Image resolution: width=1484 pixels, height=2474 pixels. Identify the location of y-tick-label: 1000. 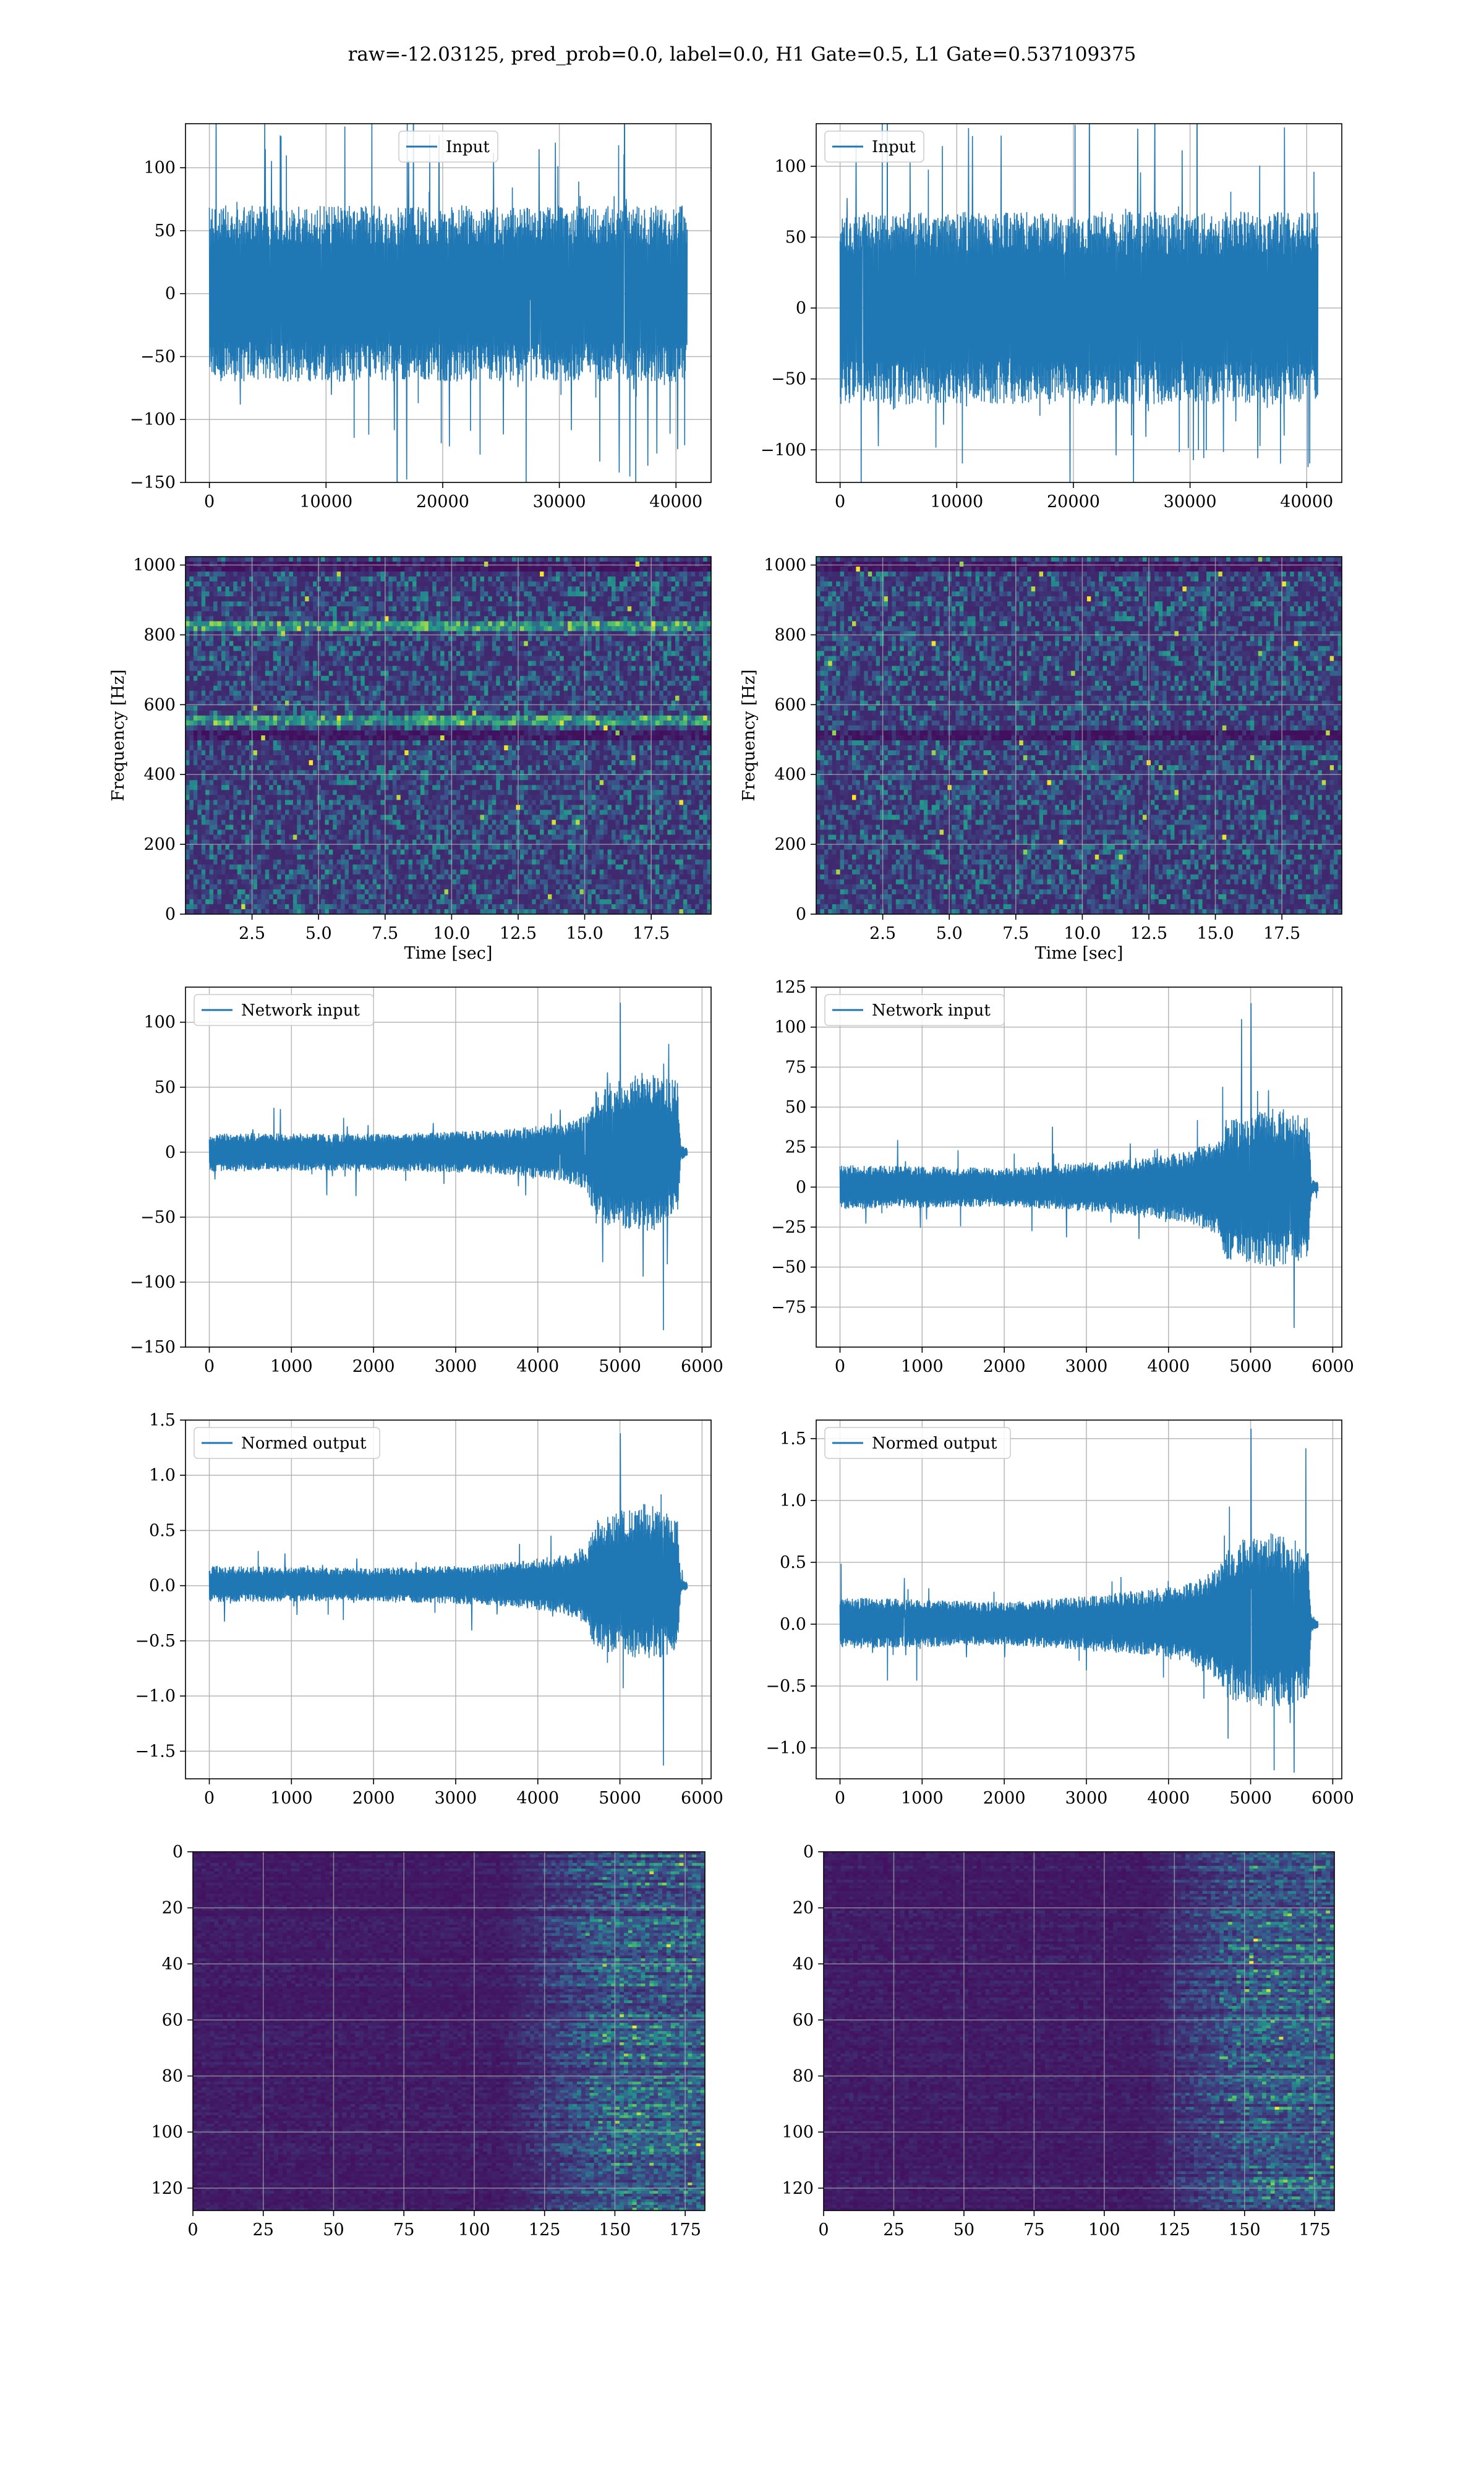
(154, 565).